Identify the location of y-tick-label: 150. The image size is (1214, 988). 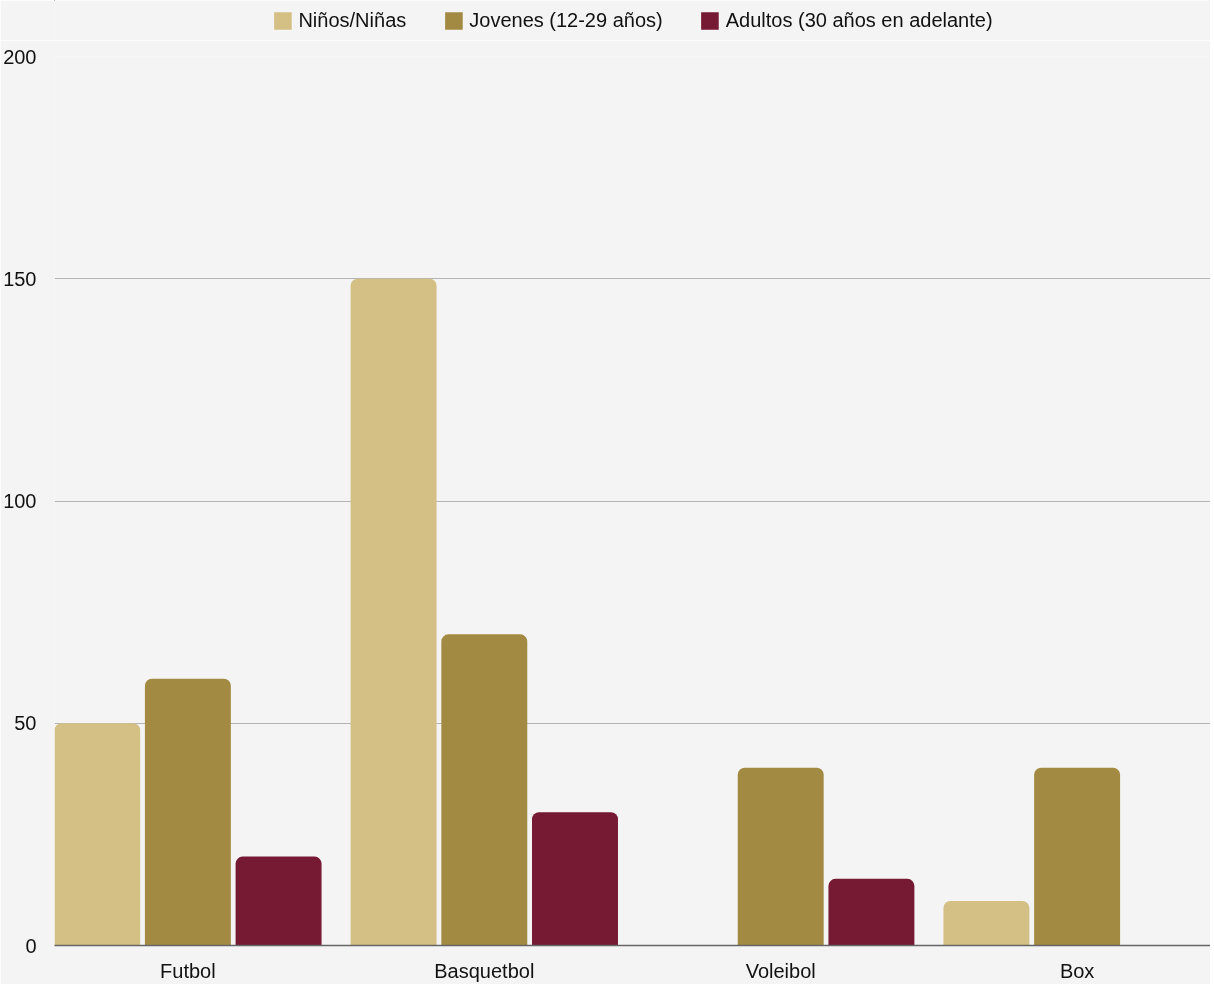
(20, 278).